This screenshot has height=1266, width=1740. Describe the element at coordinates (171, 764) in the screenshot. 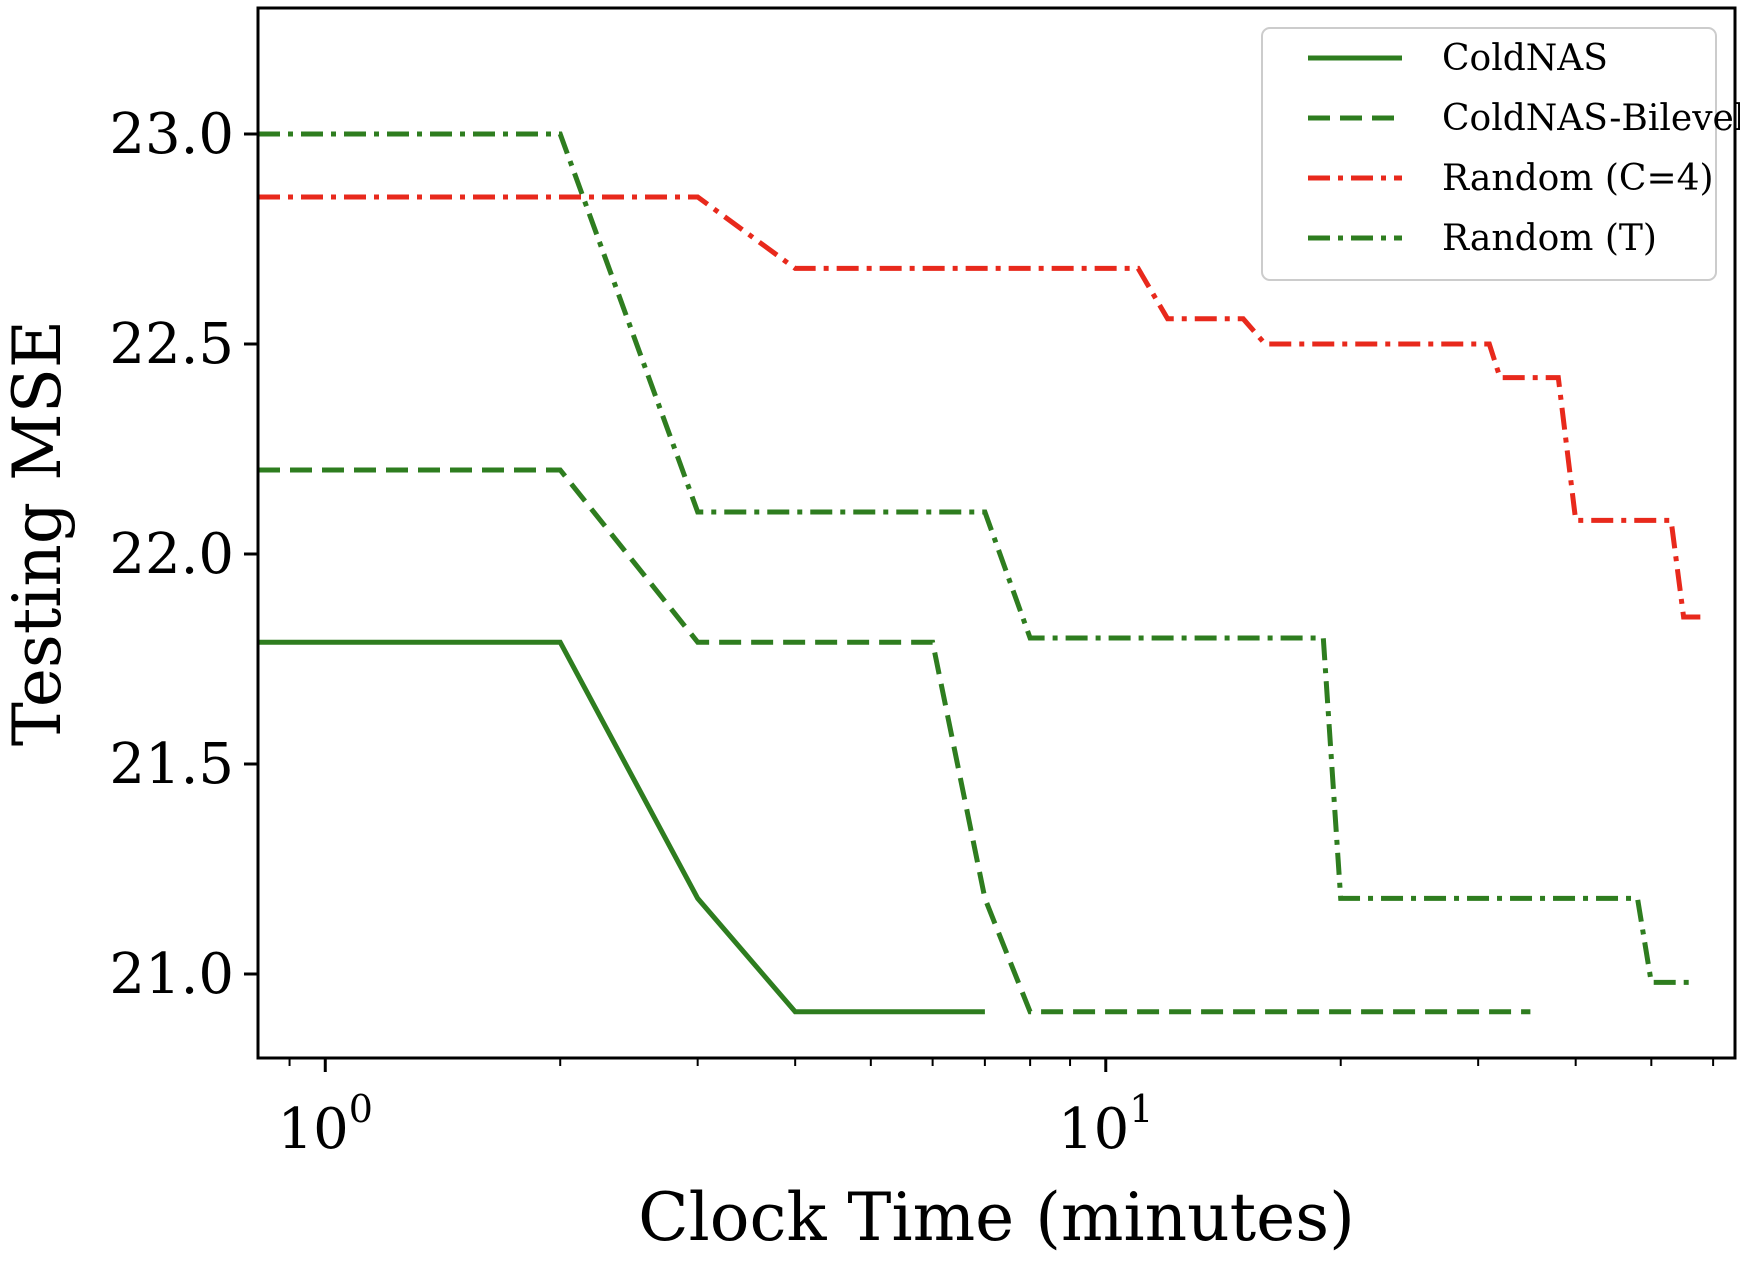

I see `y-tick-label: 21.5` at that location.